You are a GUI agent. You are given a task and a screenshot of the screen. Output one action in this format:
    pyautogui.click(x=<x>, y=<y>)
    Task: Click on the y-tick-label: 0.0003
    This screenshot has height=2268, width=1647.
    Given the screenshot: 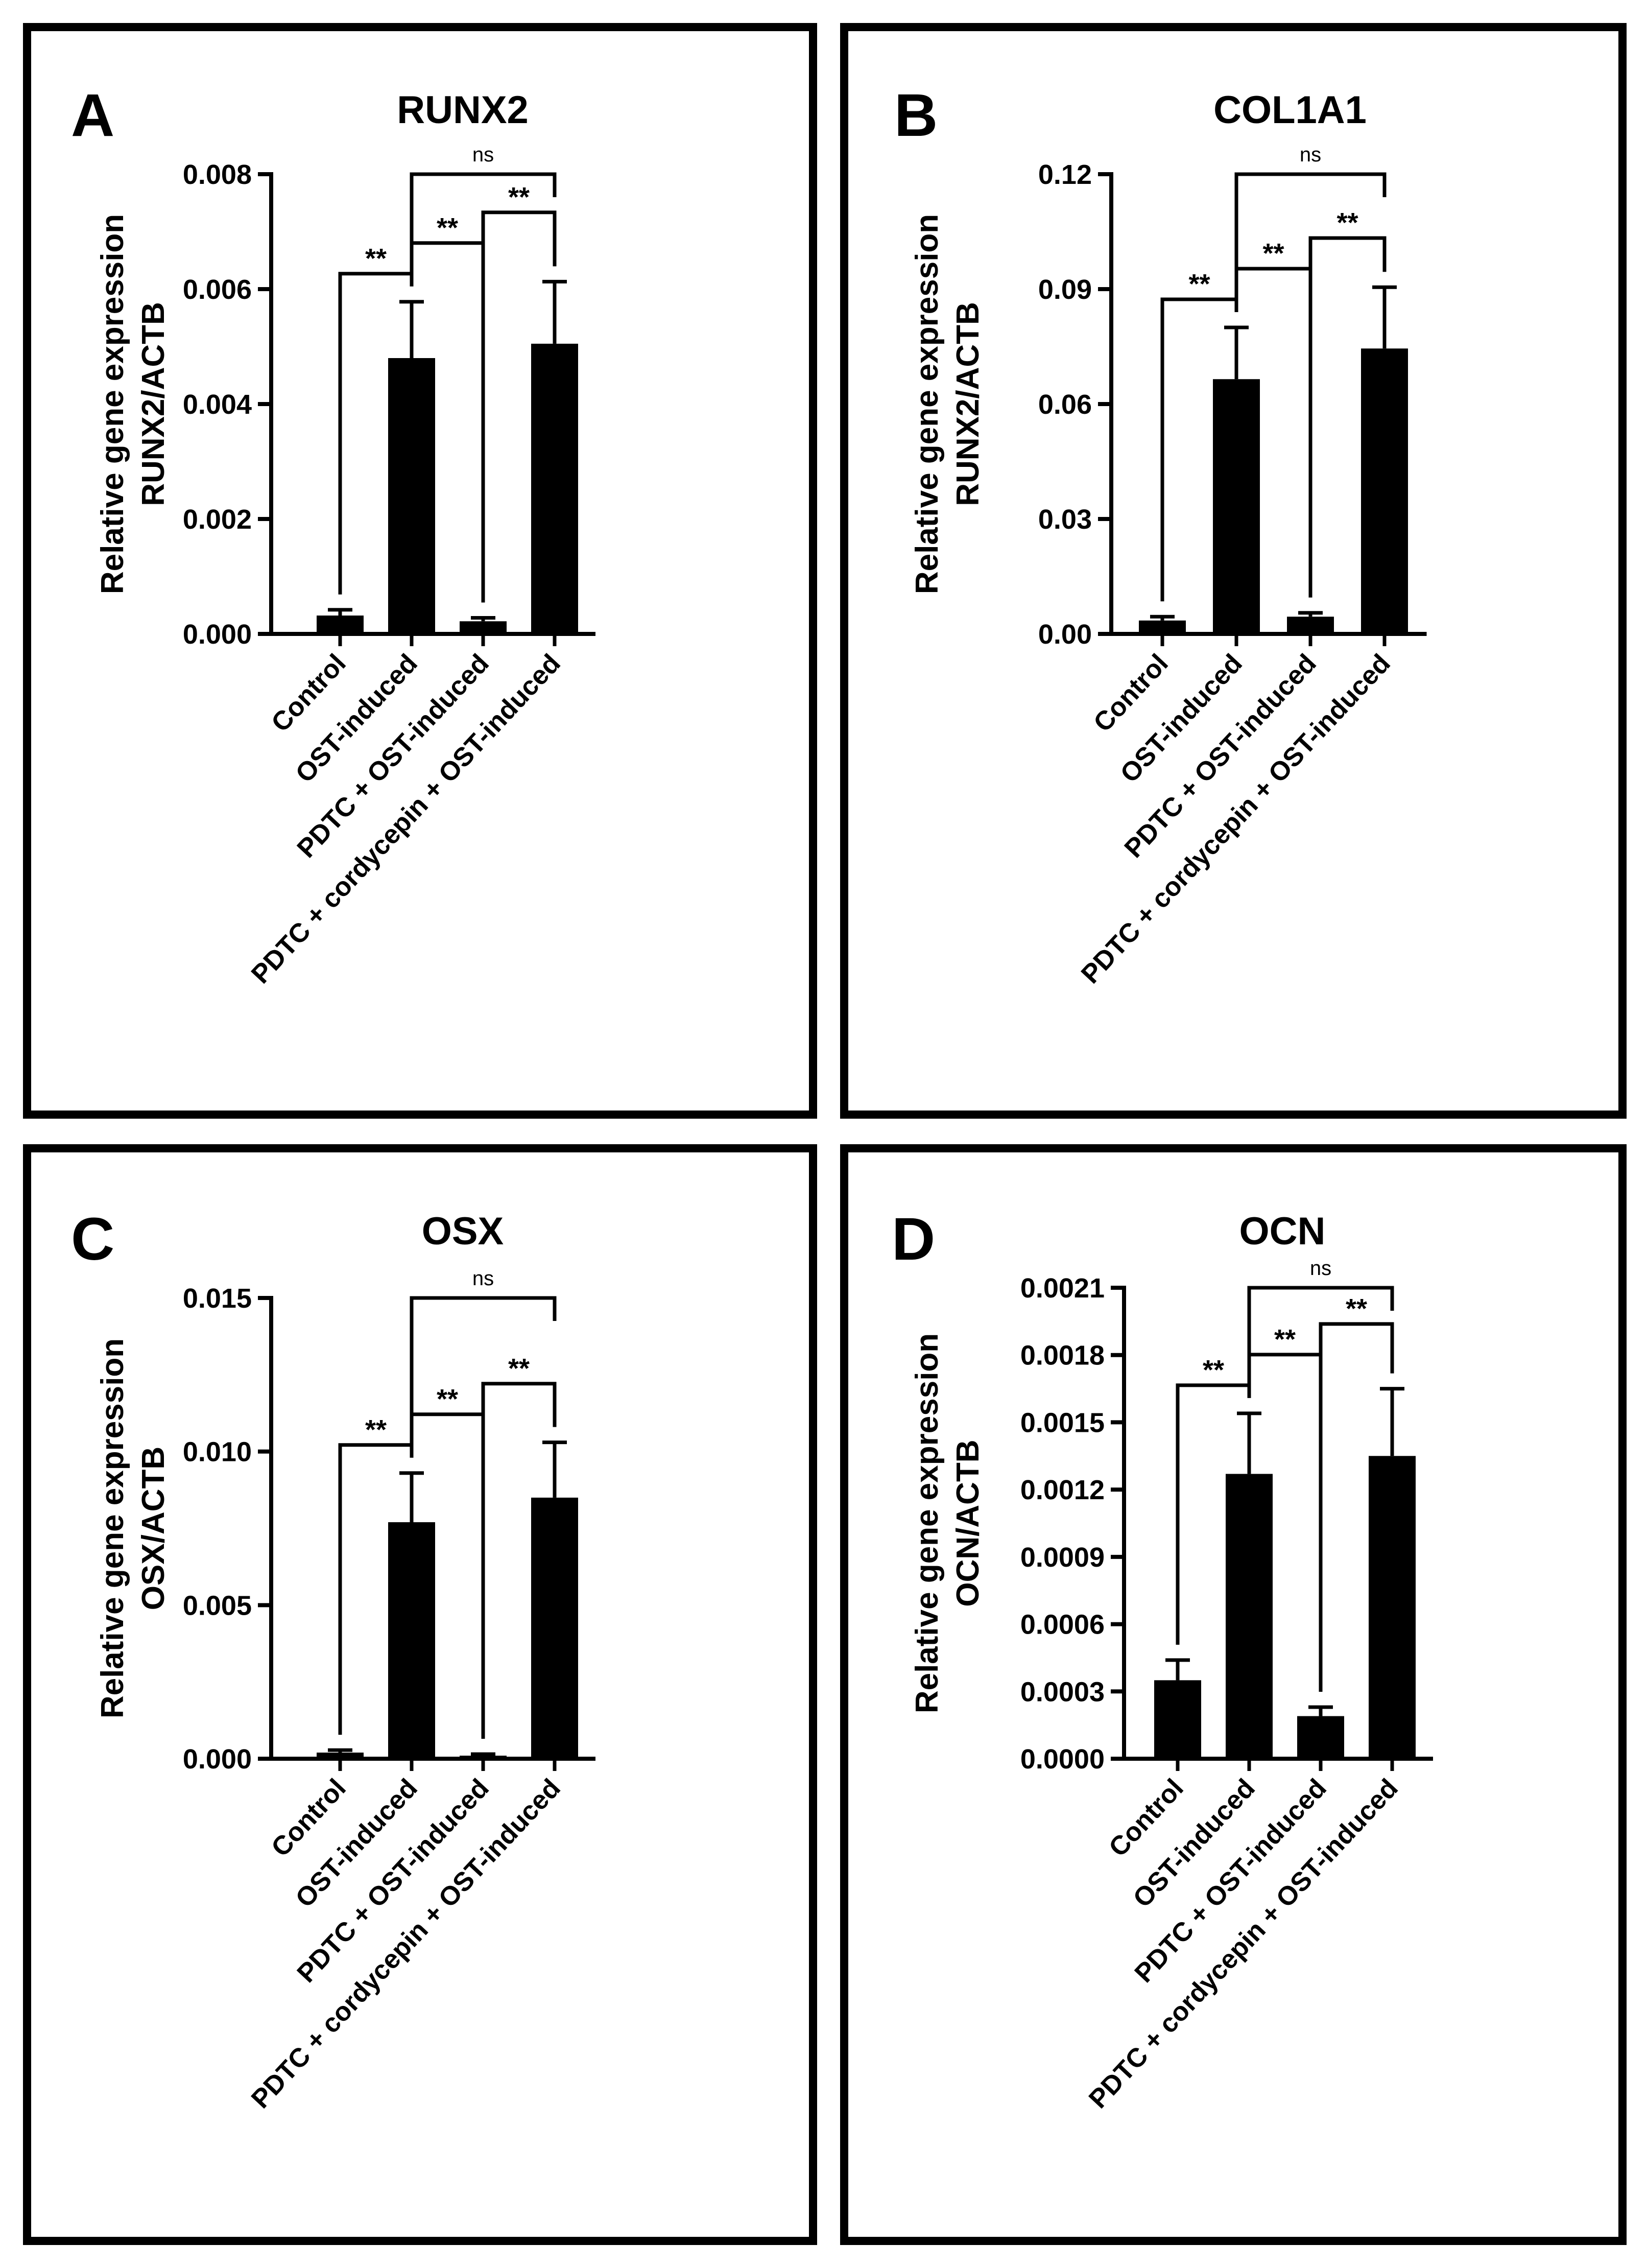 What is the action you would take?
    pyautogui.click(x=1062, y=1691)
    